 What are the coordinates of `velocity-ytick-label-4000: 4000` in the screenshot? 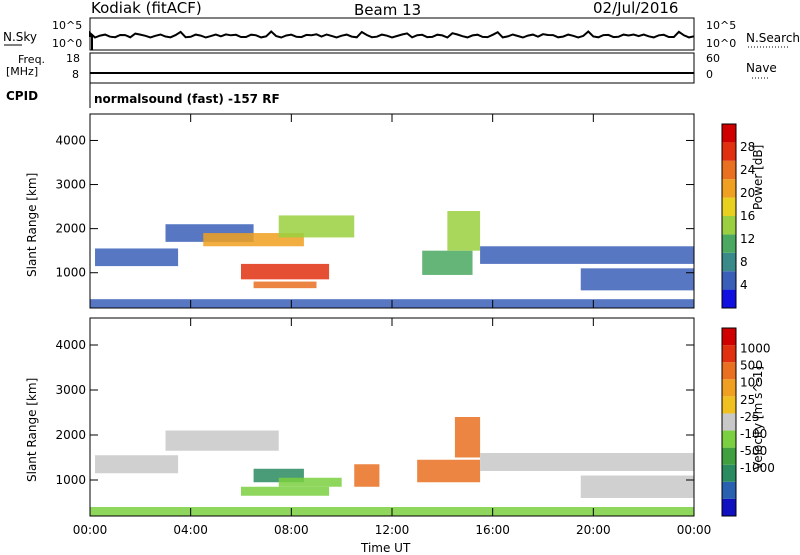 It's located at (70, 345).